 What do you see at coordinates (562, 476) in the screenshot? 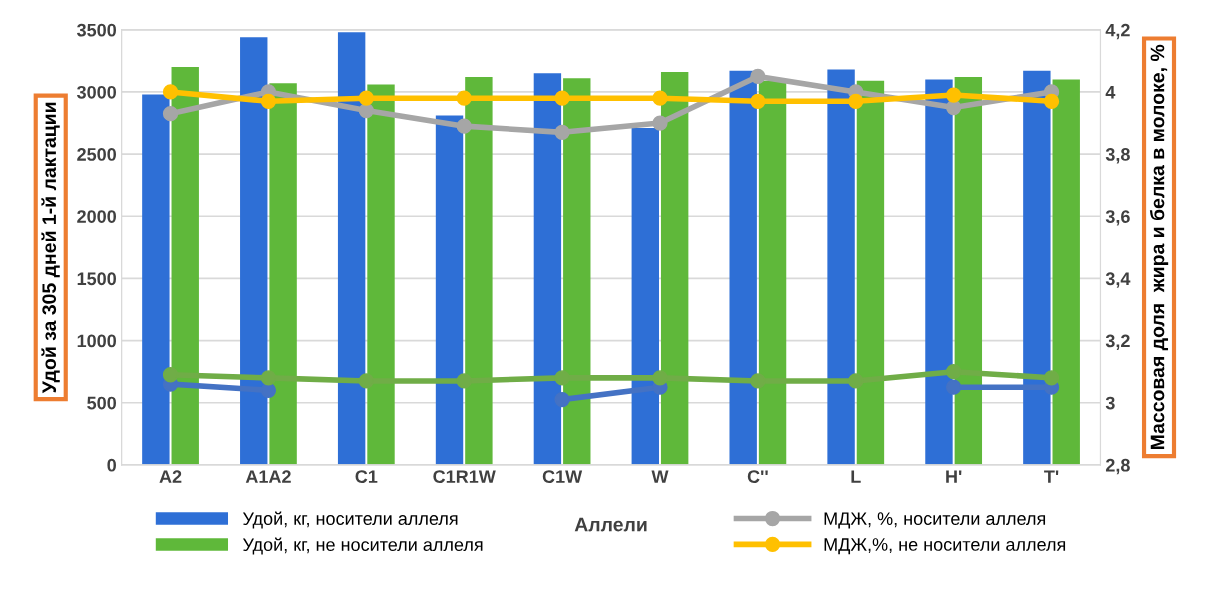
I see `x-tick-label: C1W` at bounding box center [562, 476].